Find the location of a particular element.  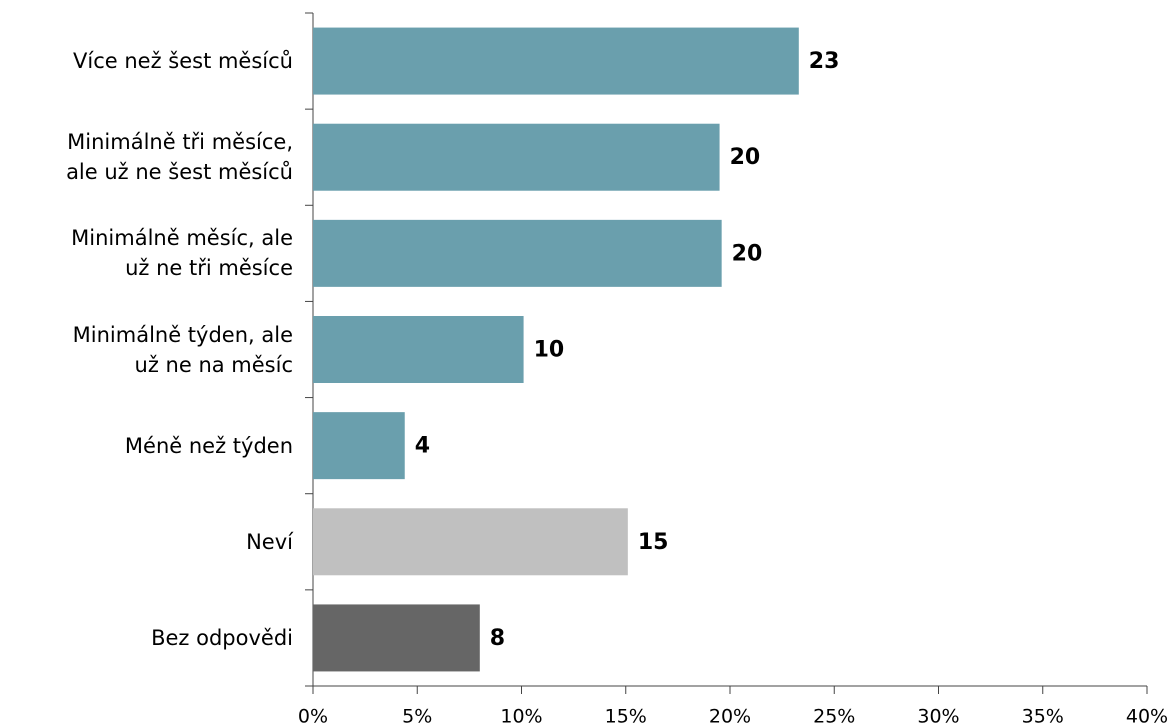

x-tick-label: 10% is located at coordinates (521, 715).